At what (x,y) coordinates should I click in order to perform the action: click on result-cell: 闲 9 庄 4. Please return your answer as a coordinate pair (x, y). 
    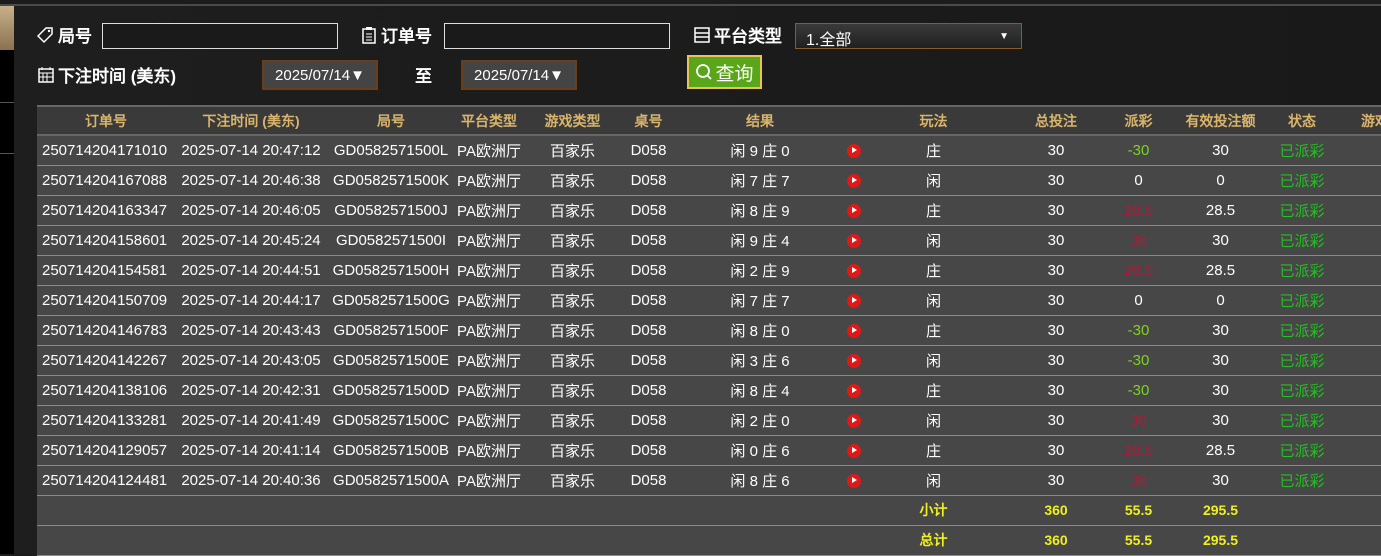
    Looking at the image, I should click on (760, 240).